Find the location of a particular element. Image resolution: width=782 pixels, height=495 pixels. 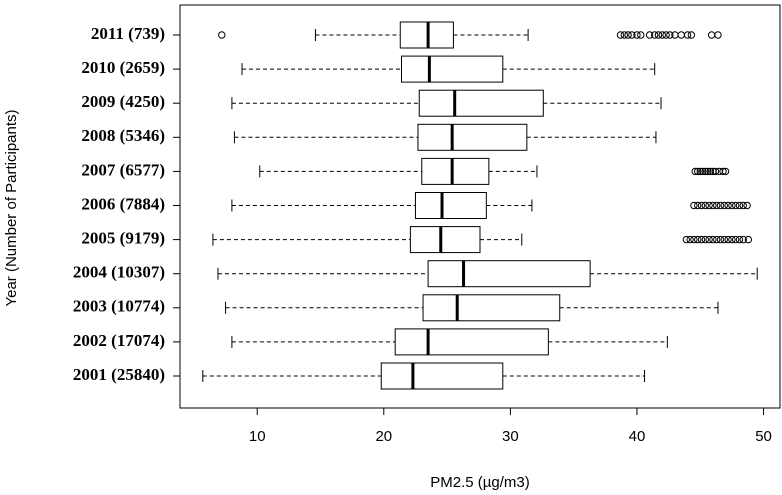

y-tick-label: 2011 (739) is located at coordinates (128, 33).